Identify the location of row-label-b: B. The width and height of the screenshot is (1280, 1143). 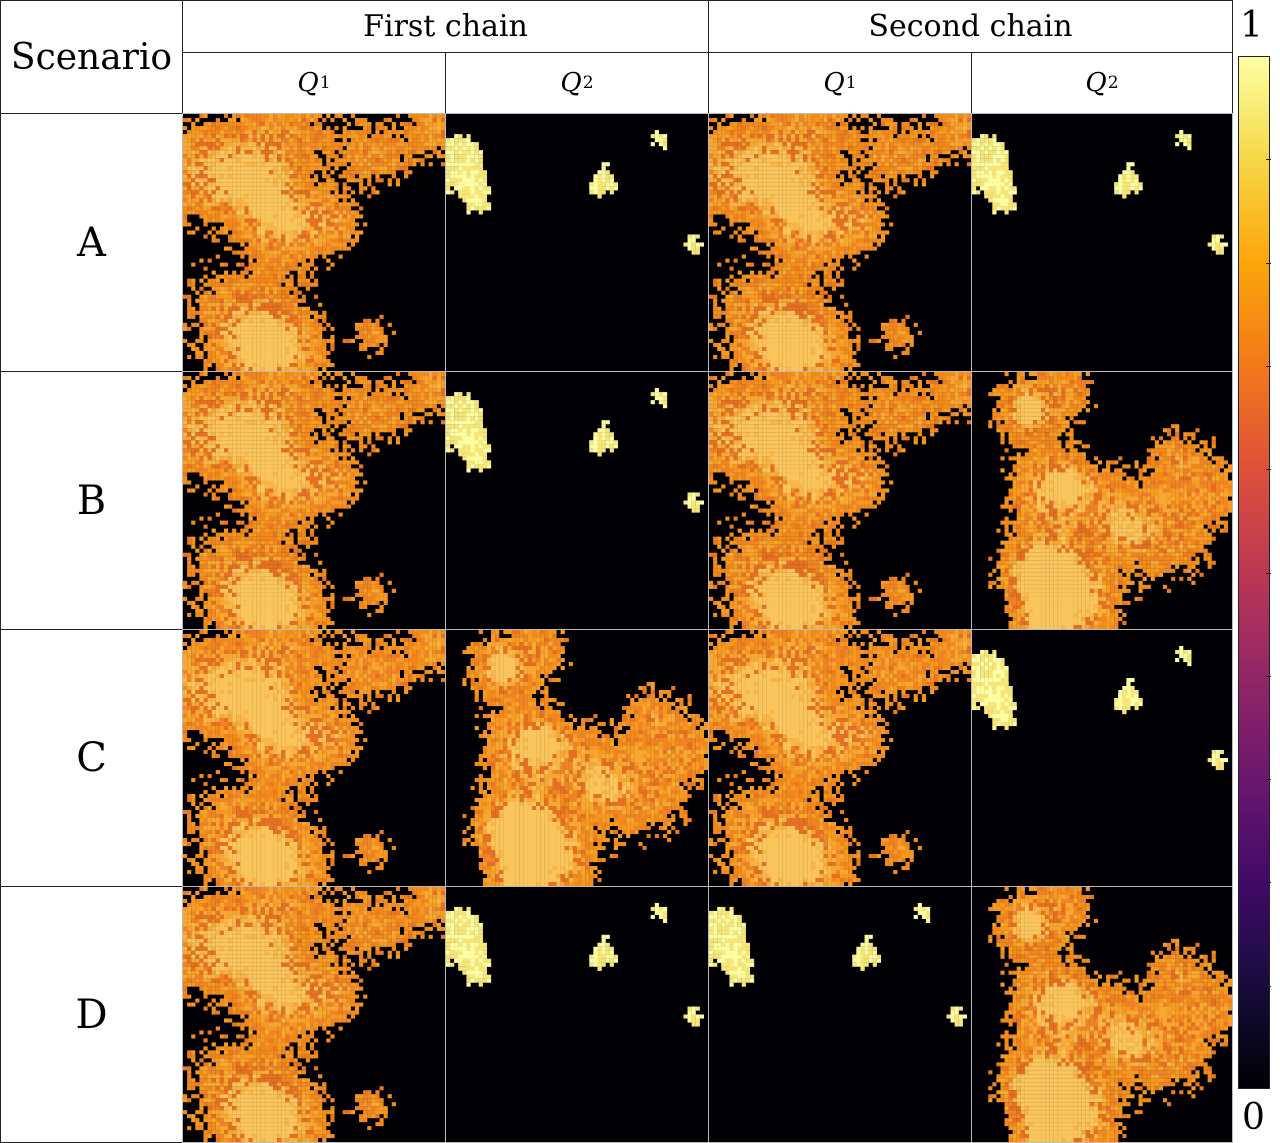
(91, 500).